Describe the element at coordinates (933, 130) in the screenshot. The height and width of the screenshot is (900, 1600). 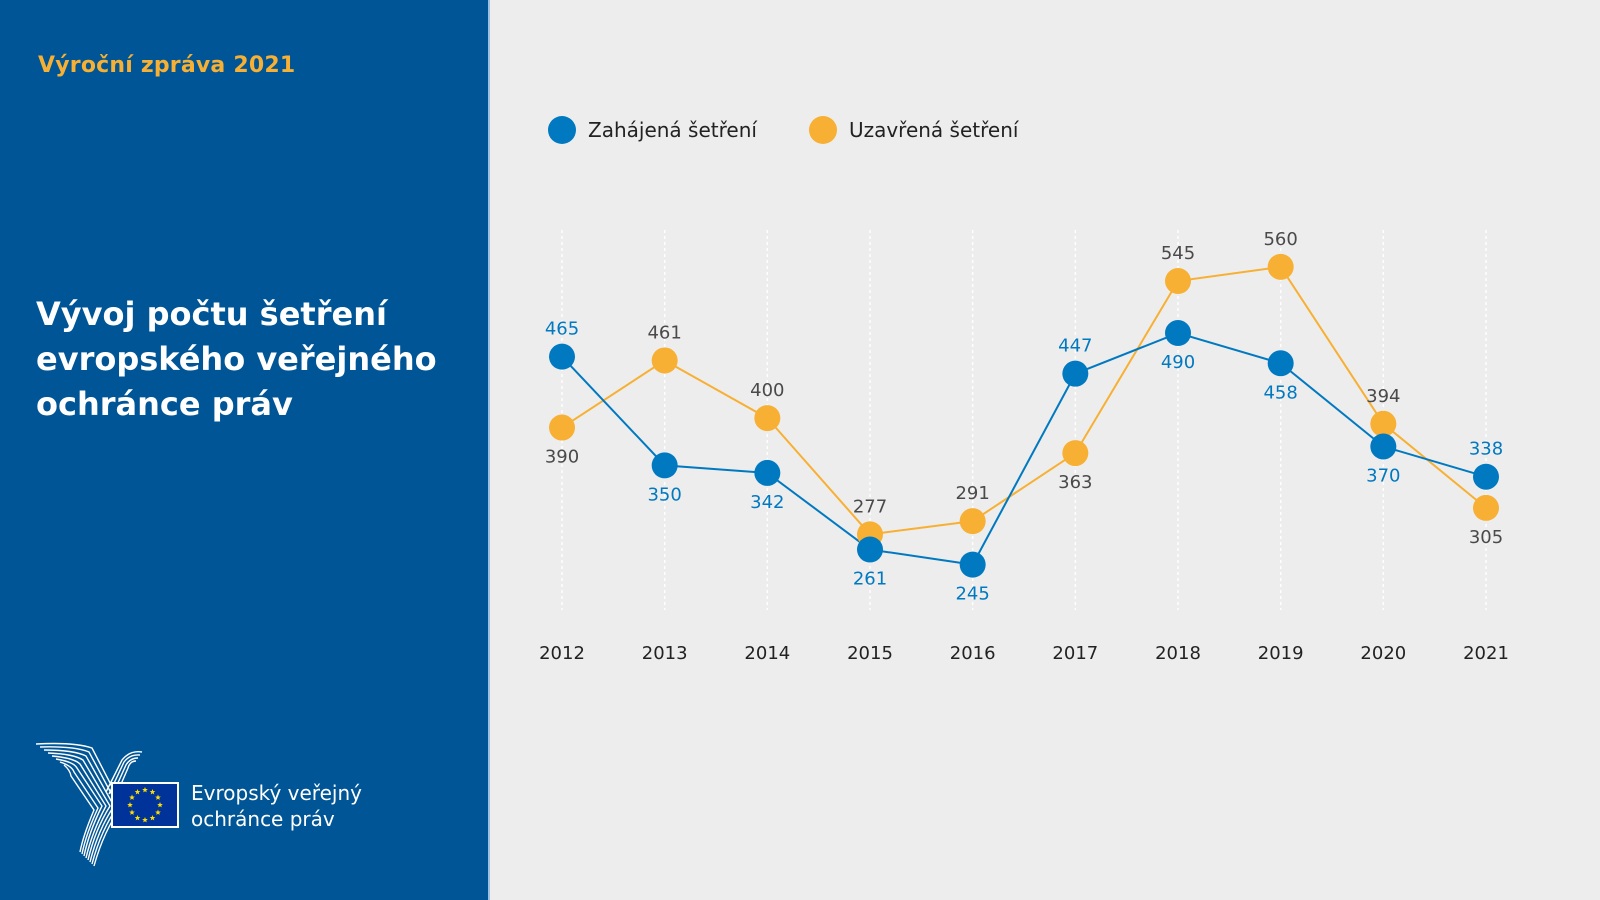
I see `legend-label-closed: Uzavřená šetření` at that location.